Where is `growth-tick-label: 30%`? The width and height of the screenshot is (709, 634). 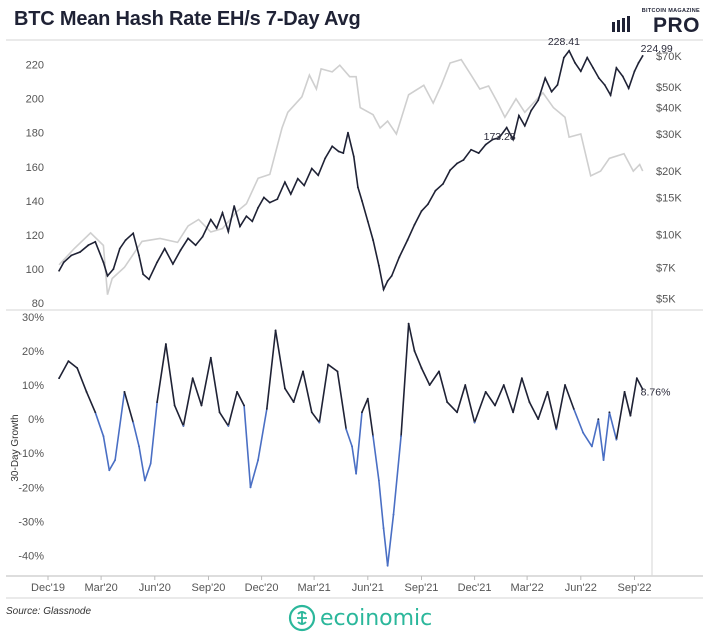
growth-tick-label: 30% is located at coordinates (33, 318).